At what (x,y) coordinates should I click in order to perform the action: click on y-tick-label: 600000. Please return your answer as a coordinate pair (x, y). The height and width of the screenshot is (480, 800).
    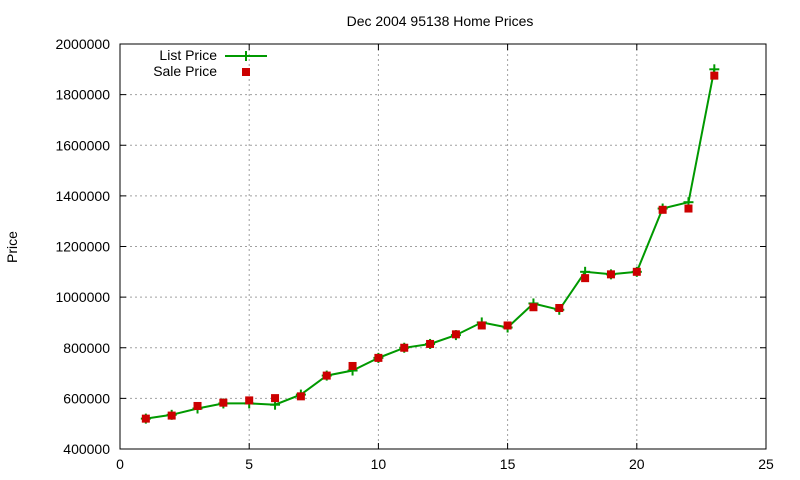
    Looking at the image, I should click on (86, 398).